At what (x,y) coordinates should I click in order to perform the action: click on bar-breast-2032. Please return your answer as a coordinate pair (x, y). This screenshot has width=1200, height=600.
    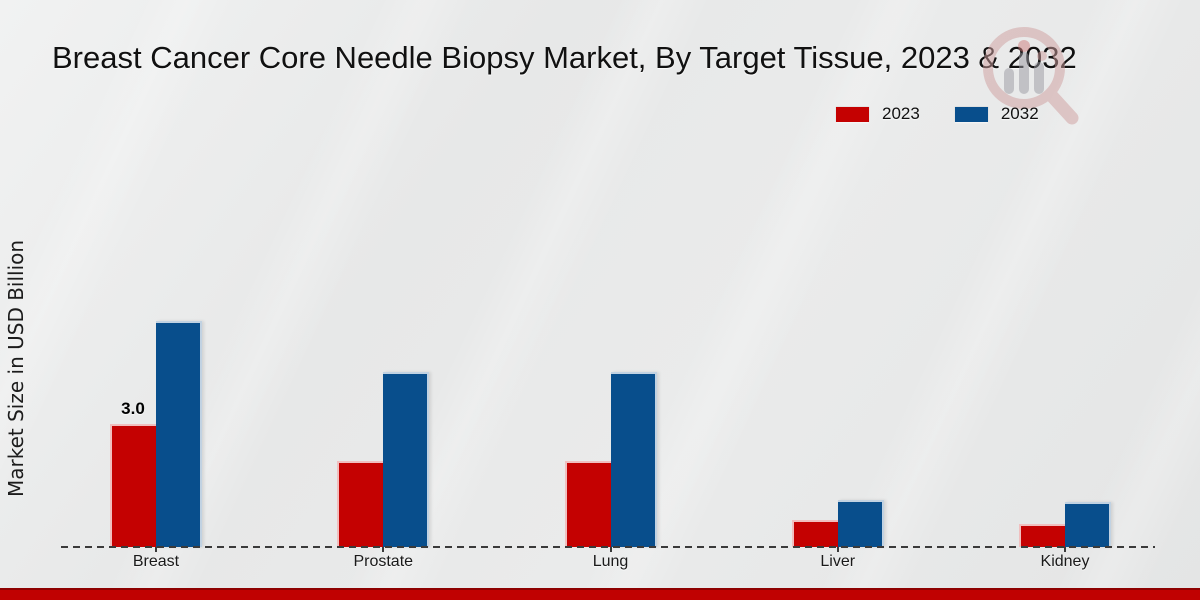
    Looking at the image, I should click on (179, 433).